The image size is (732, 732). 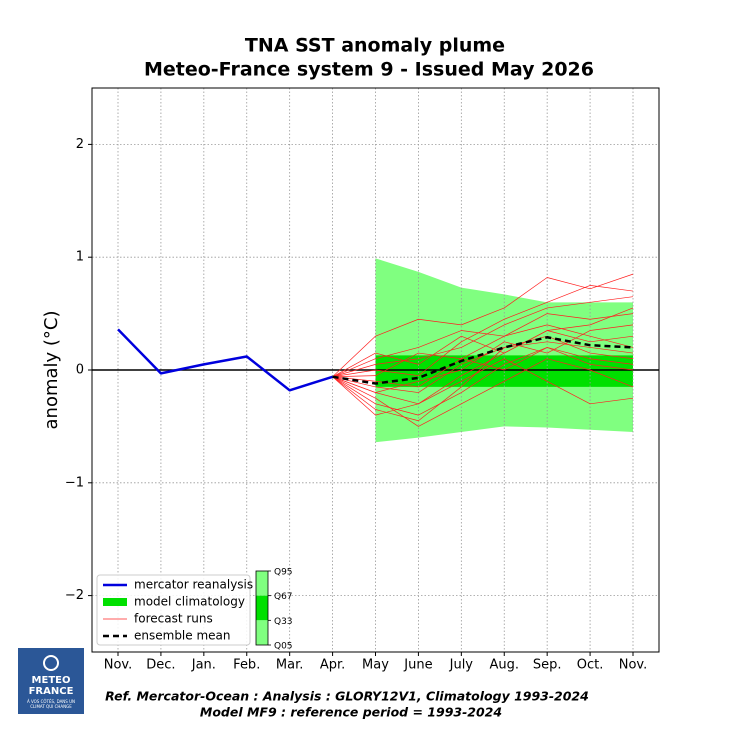 I want to click on y-tick-label: 0, so click(x=80, y=370).